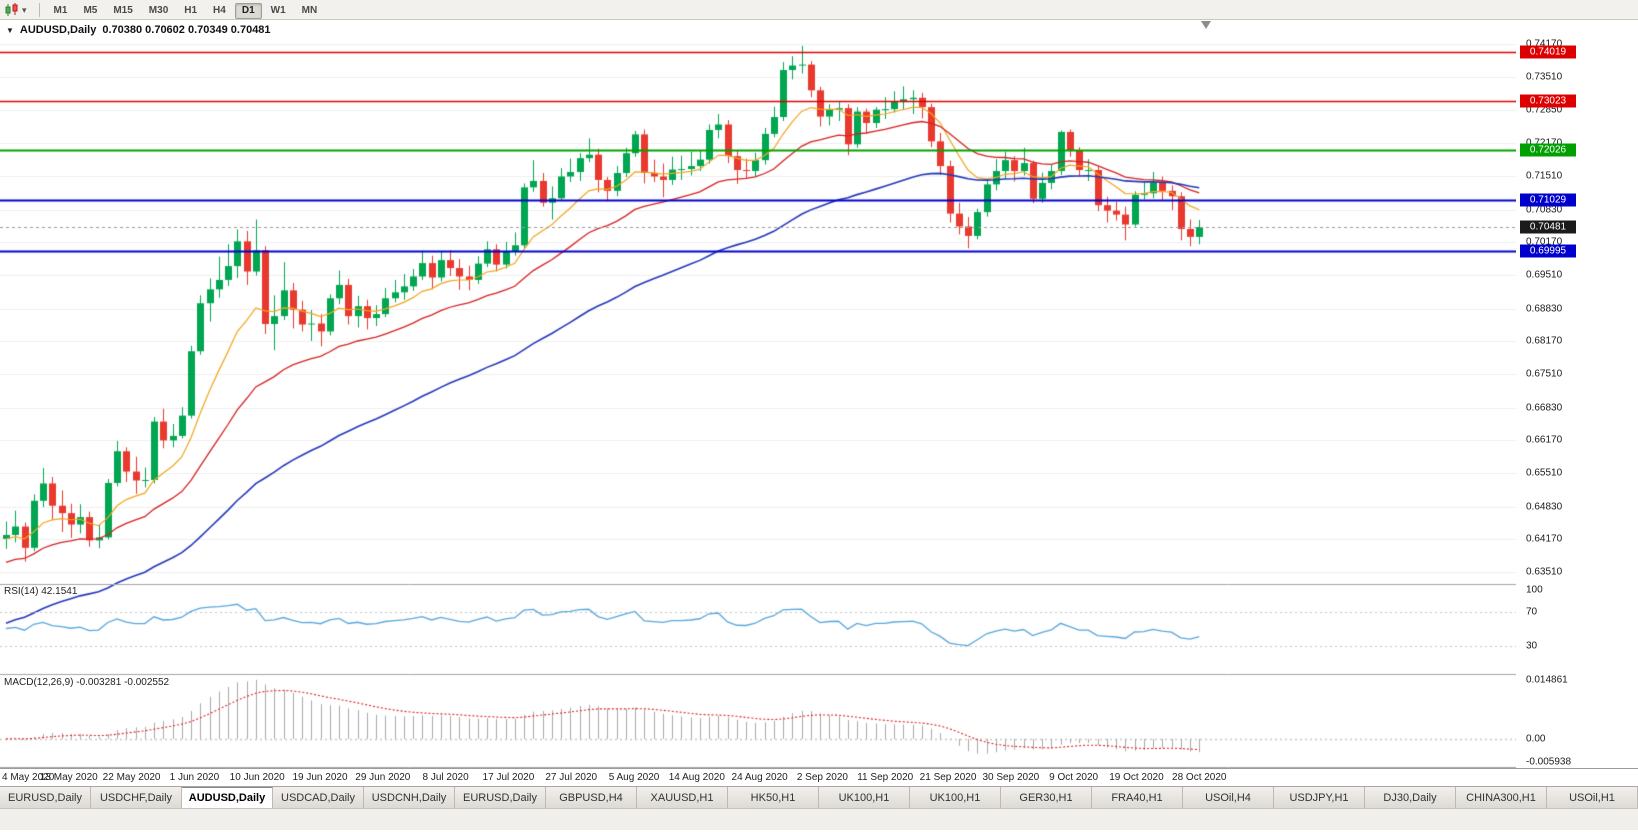 The image size is (1638, 832). I want to click on price-axis-label: 0.65510, so click(1544, 473).